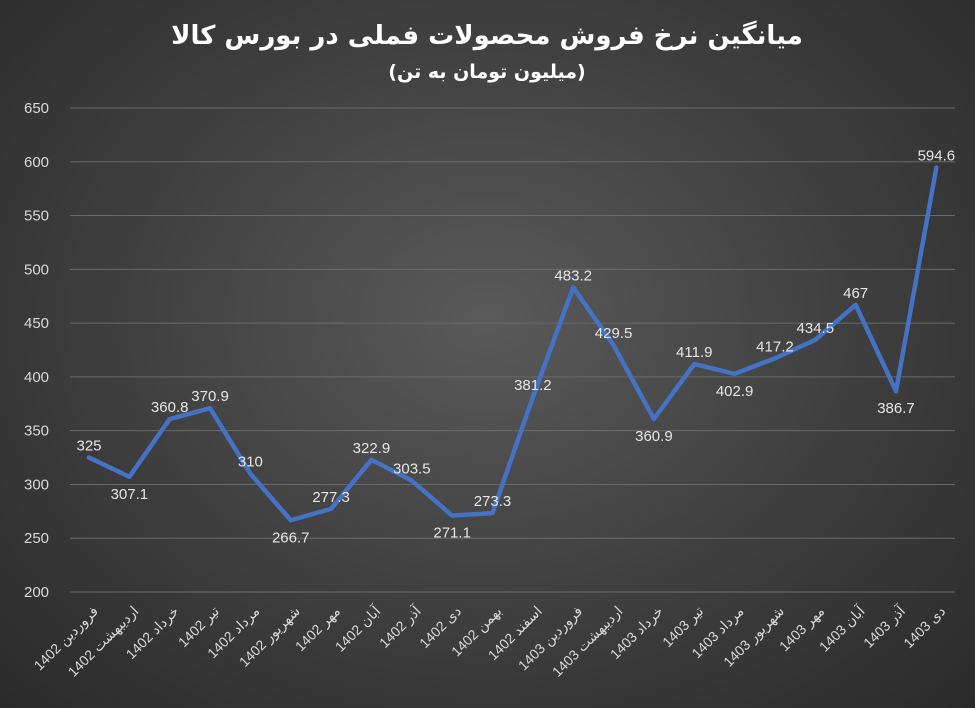  Describe the element at coordinates (924, 627) in the screenshot. I see `x-tick-label: دی 1403` at that location.